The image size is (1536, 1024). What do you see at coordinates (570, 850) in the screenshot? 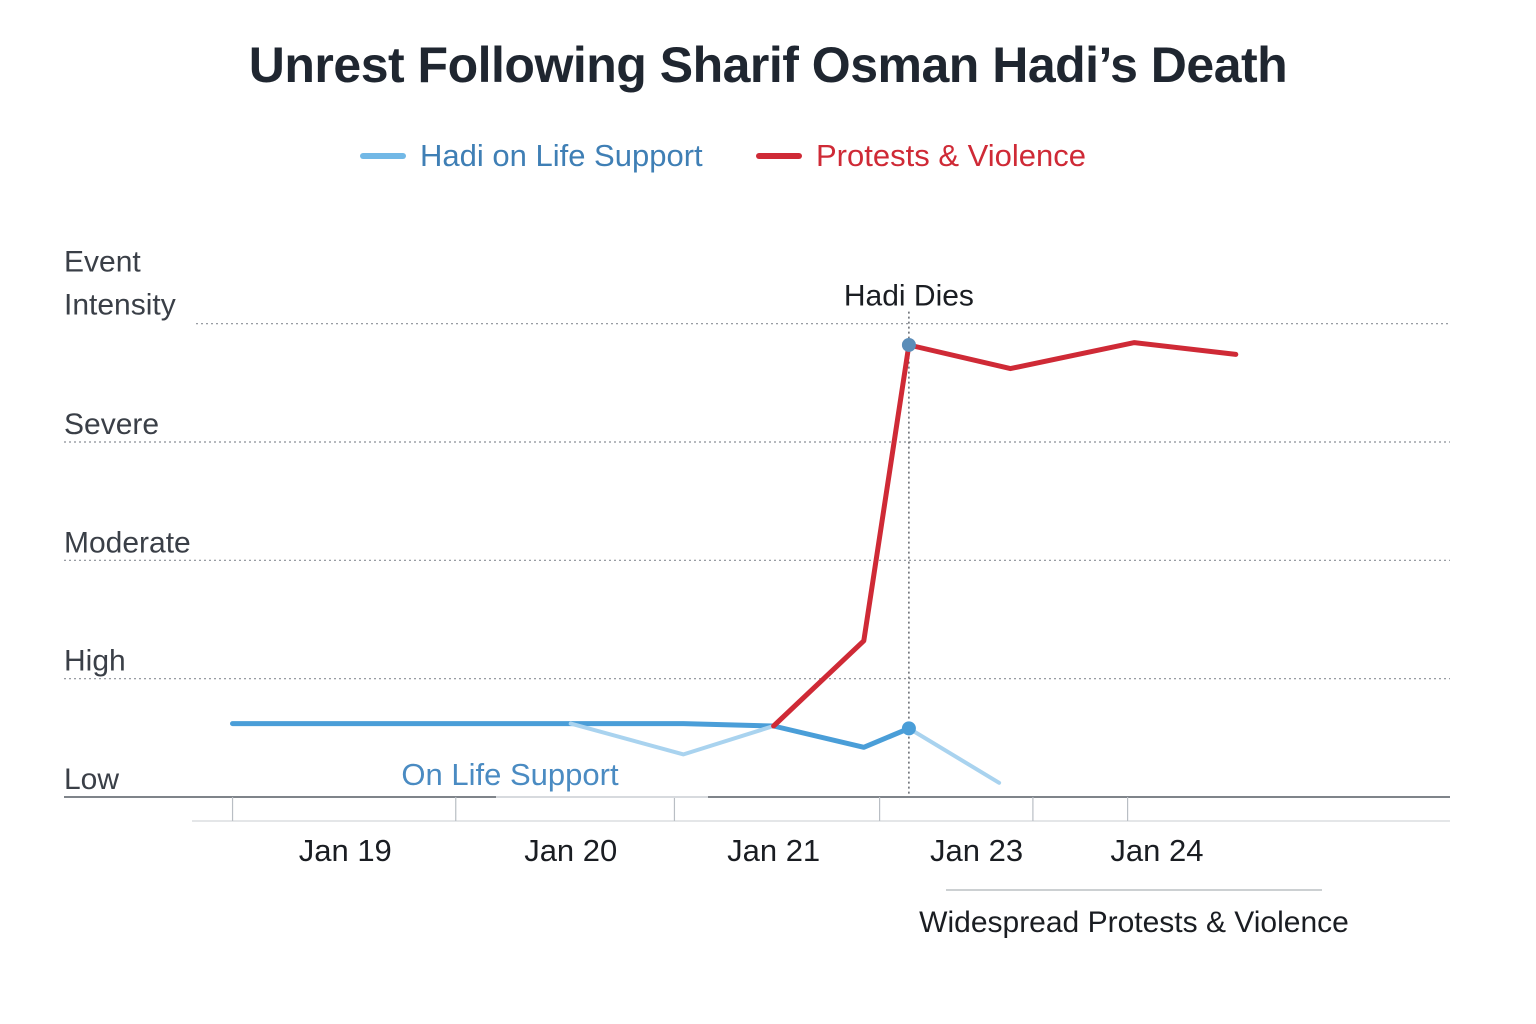
I see `x-tick-label: Jan 20` at bounding box center [570, 850].